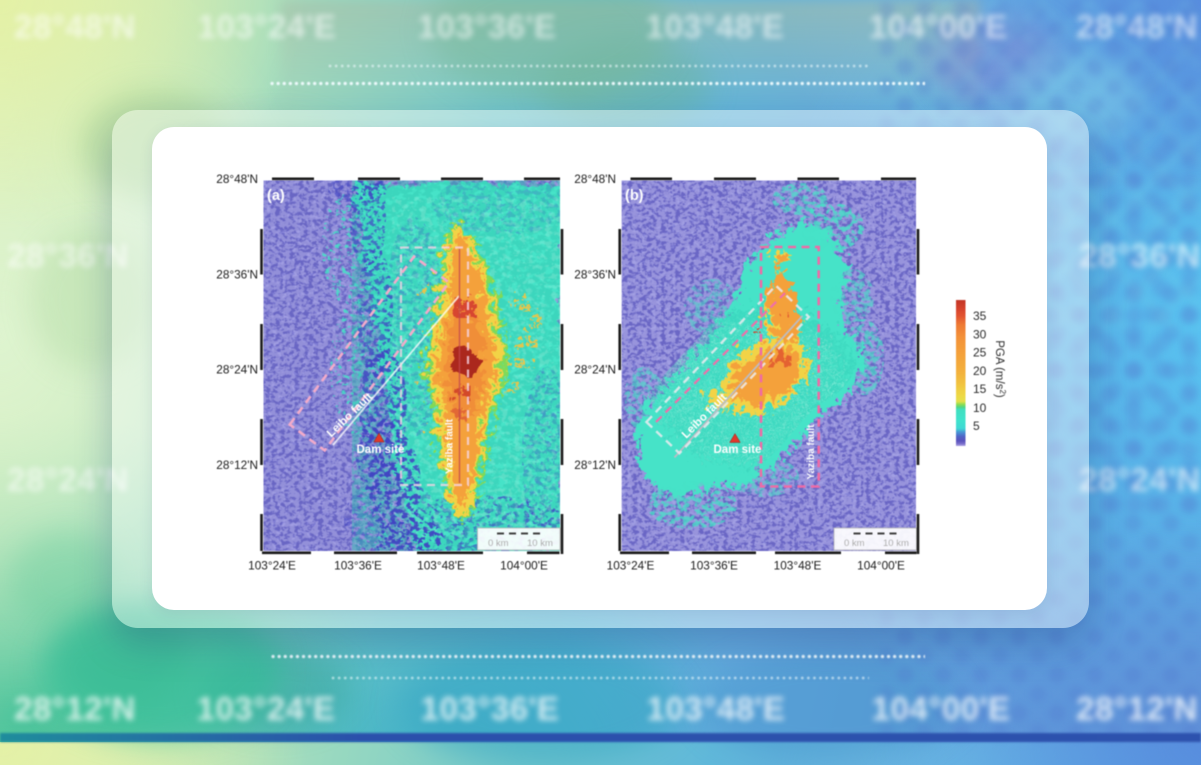  Describe the element at coordinates (976, 426) in the screenshot. I see `svg-text: 5` at that location.